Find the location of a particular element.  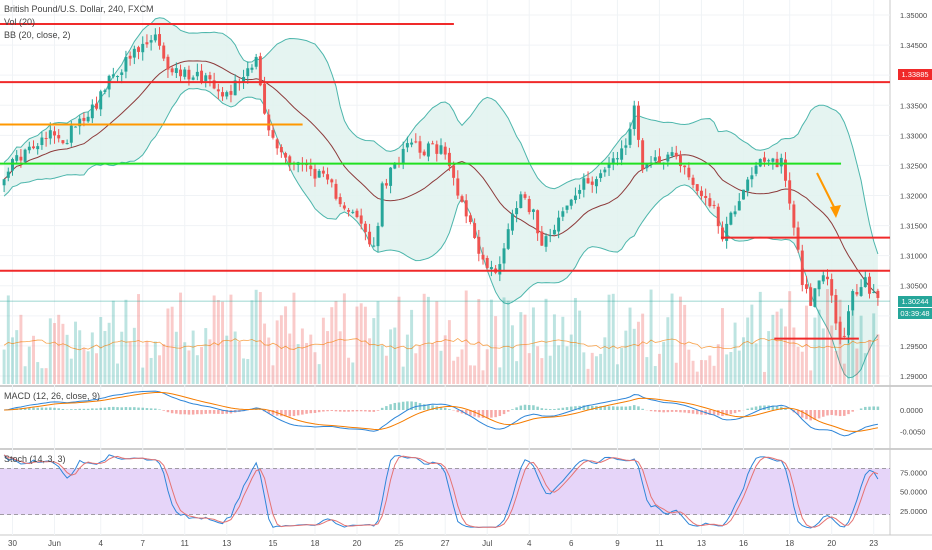

stoch-band-fill is located at coordinates (445, 491).